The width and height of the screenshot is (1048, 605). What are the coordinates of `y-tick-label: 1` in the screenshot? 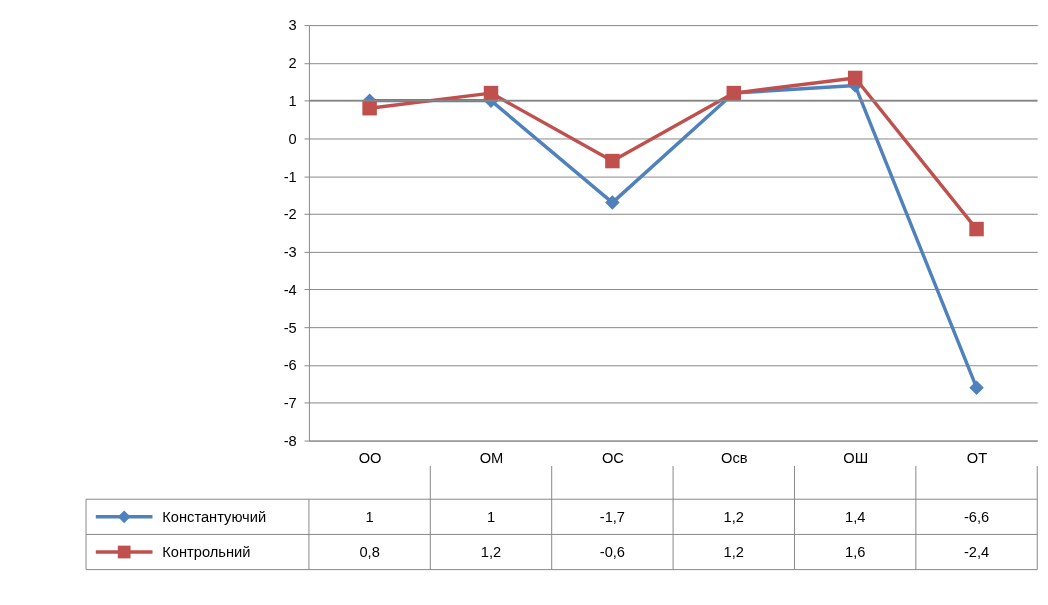 It's located at (292, 101).